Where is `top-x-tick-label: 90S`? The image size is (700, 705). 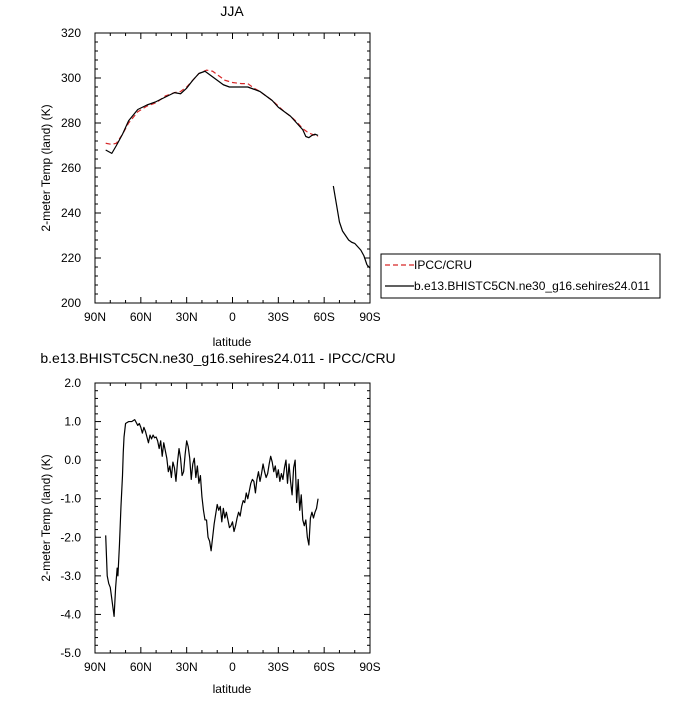
top-x-tick-label: 90S is located at coordinates (369, 317).